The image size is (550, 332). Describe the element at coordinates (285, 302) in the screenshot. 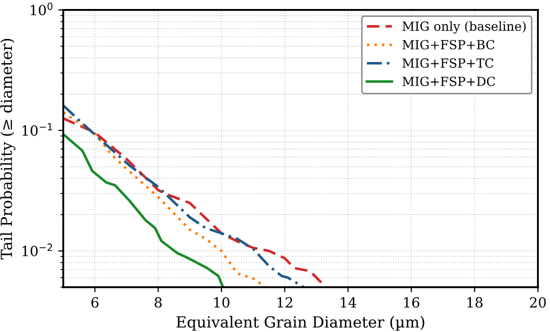

I see `x-tick-label: 12` at that location.